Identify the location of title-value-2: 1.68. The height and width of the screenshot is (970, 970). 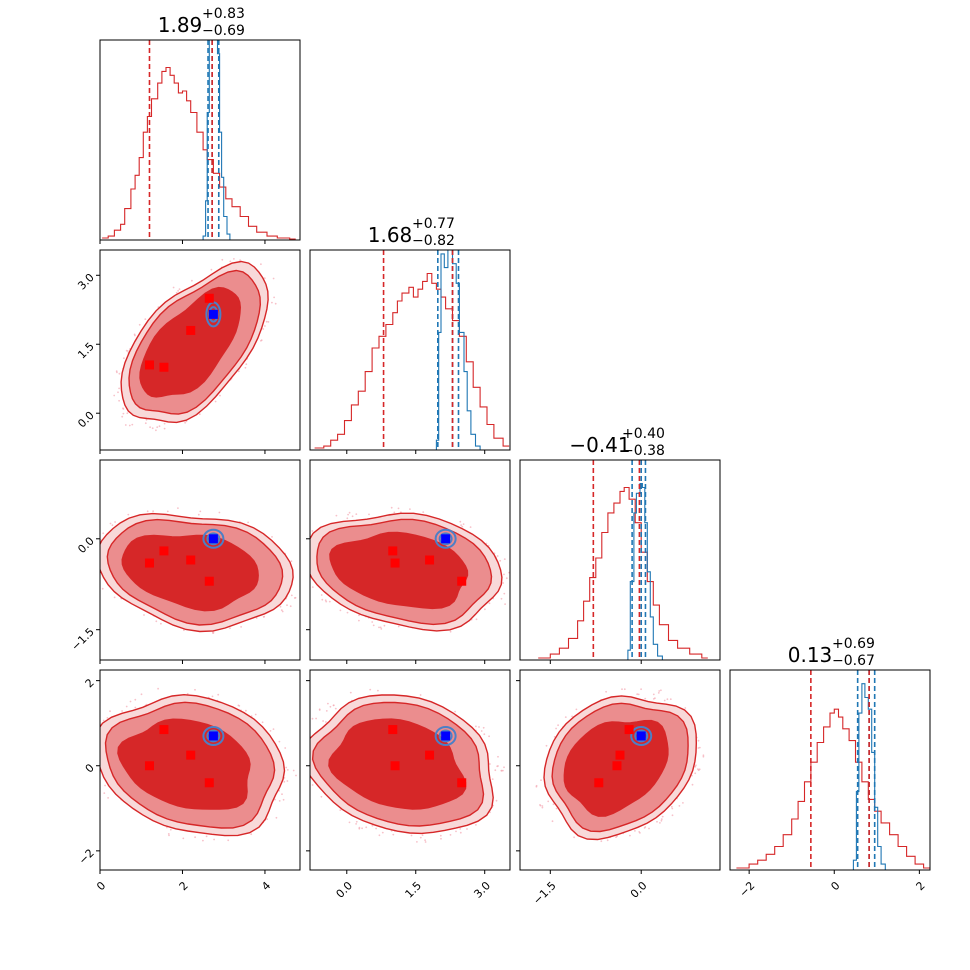
(390, 235).